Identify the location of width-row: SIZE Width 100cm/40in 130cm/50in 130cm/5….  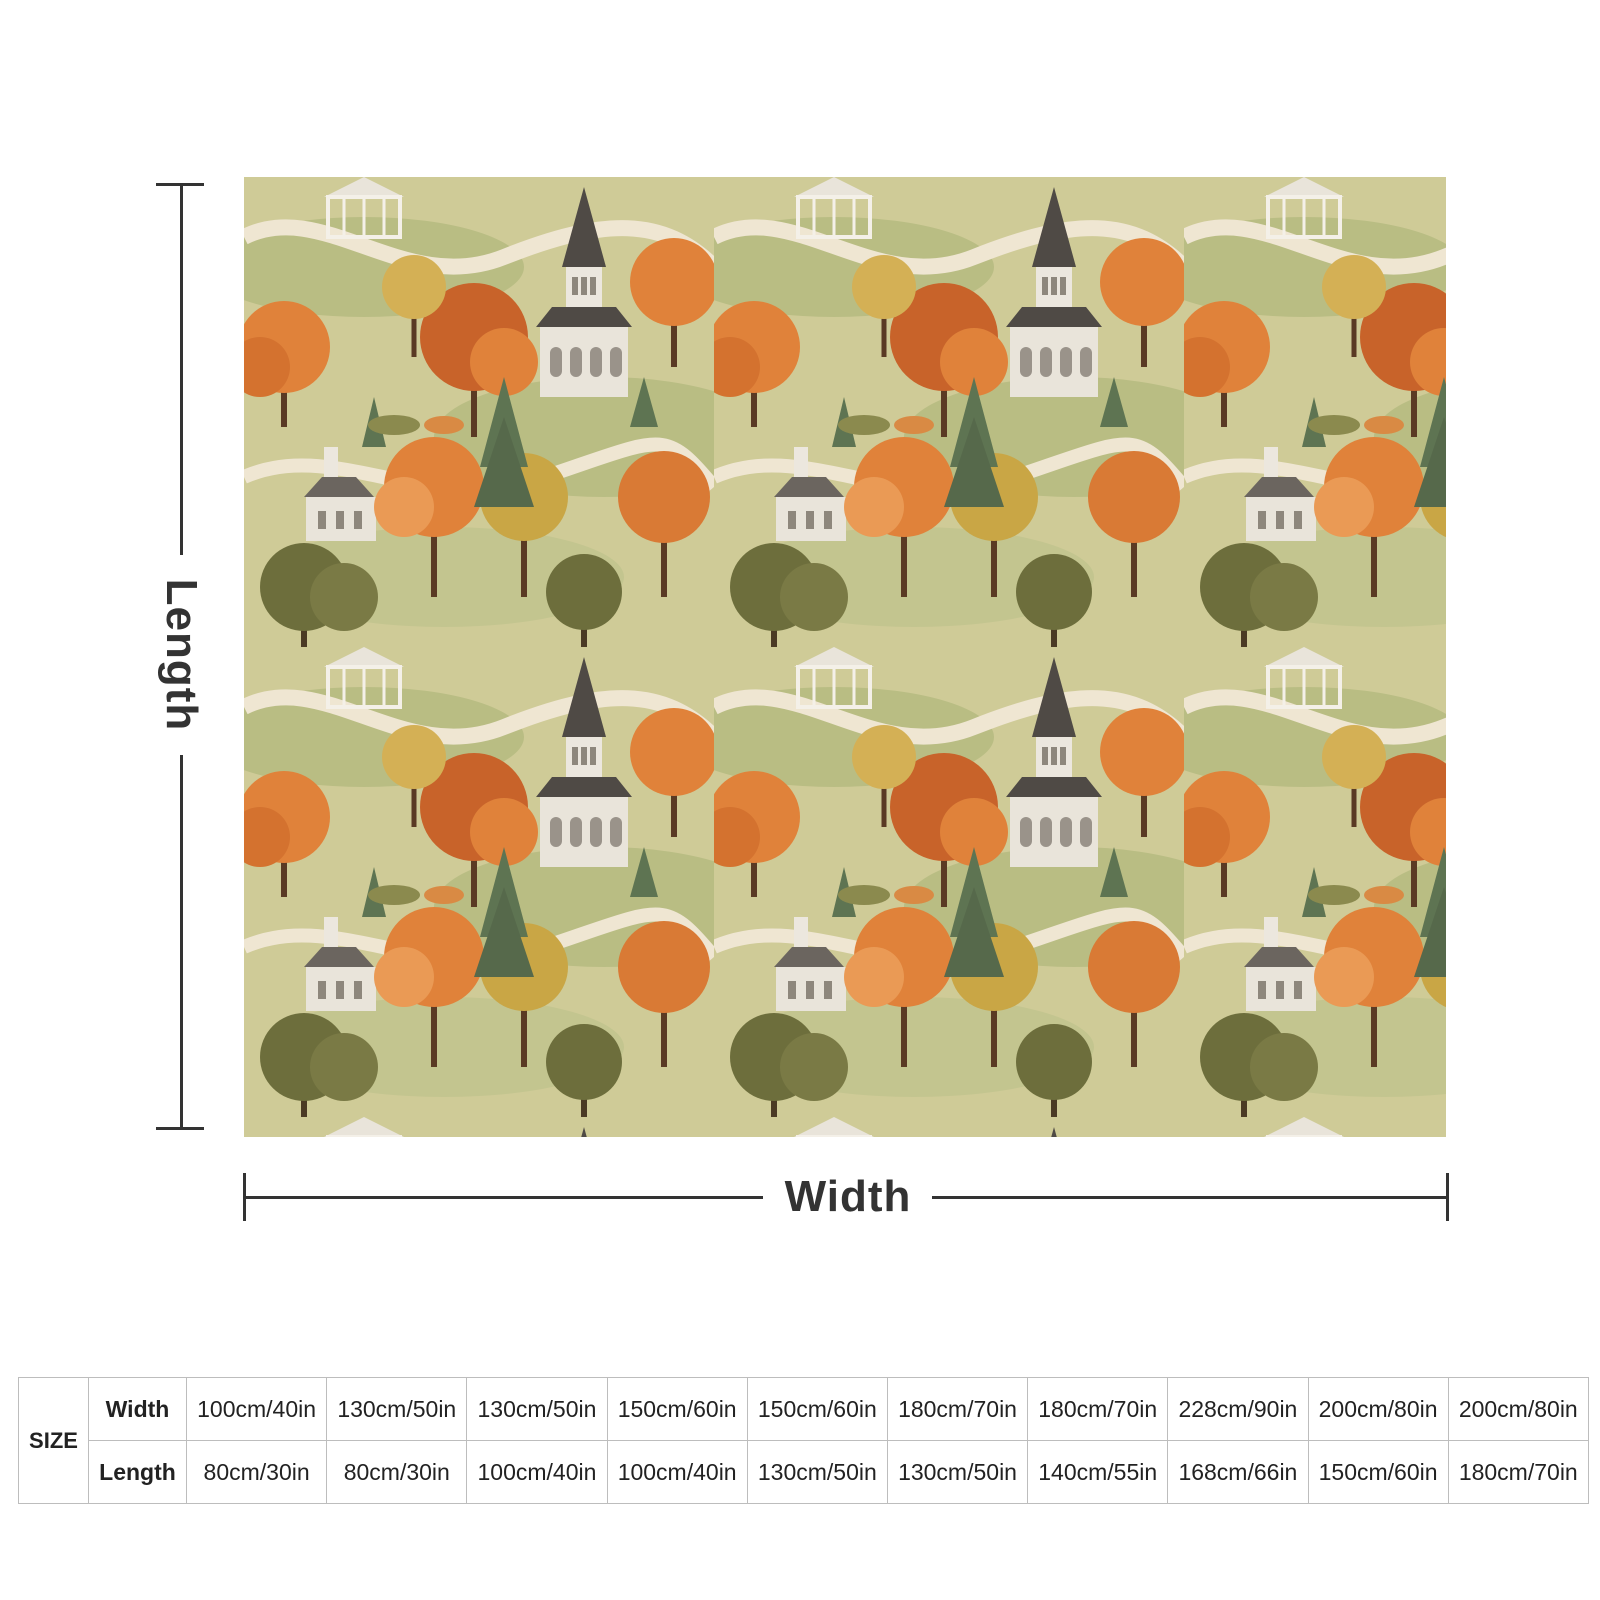
(803, 1440).